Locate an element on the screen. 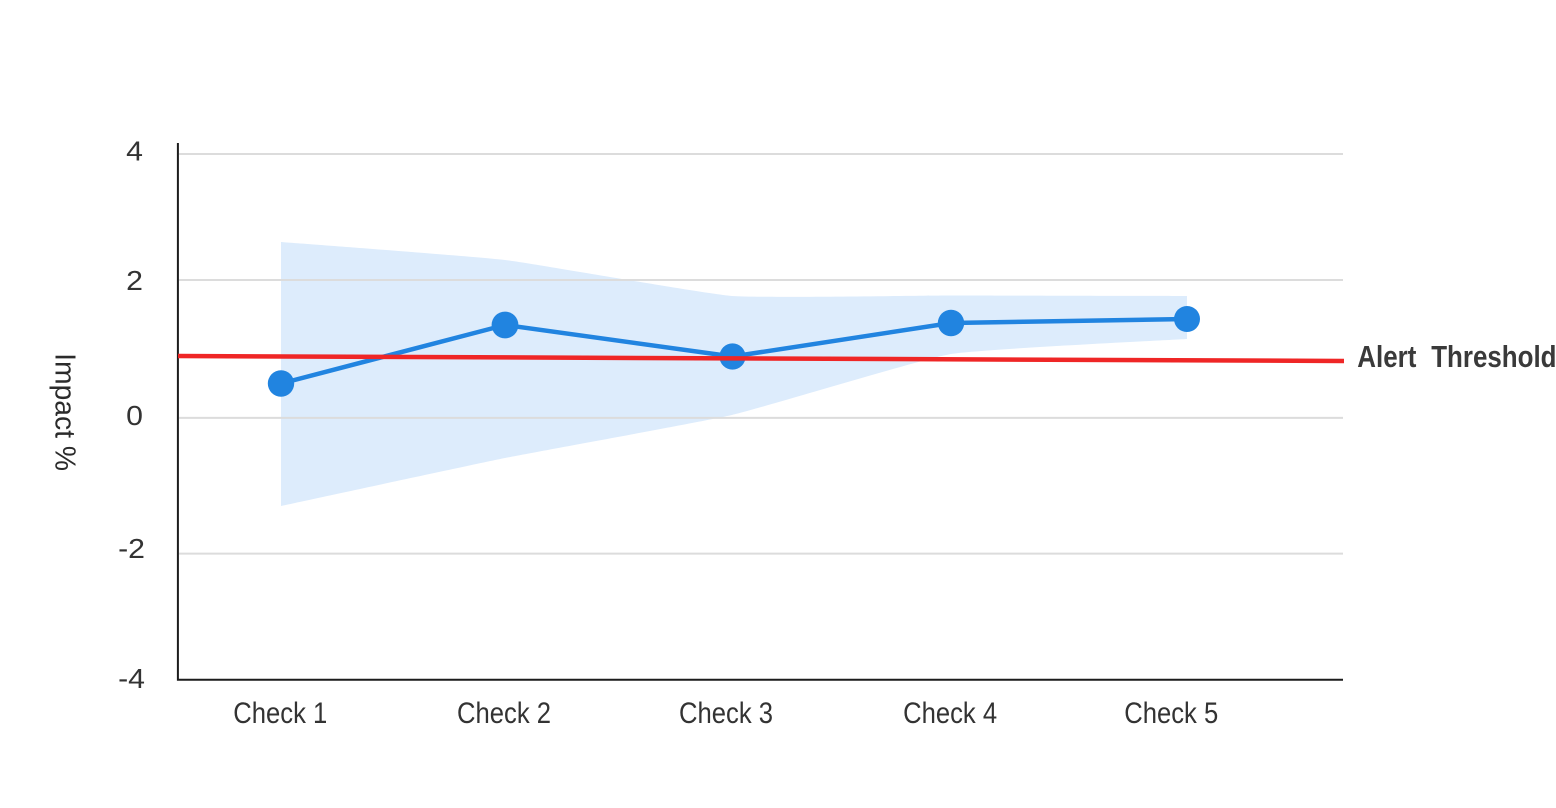 This screenshot has width=1556, height=808. svg-text: Alert Threshold is located at coordinates (1456, 356).